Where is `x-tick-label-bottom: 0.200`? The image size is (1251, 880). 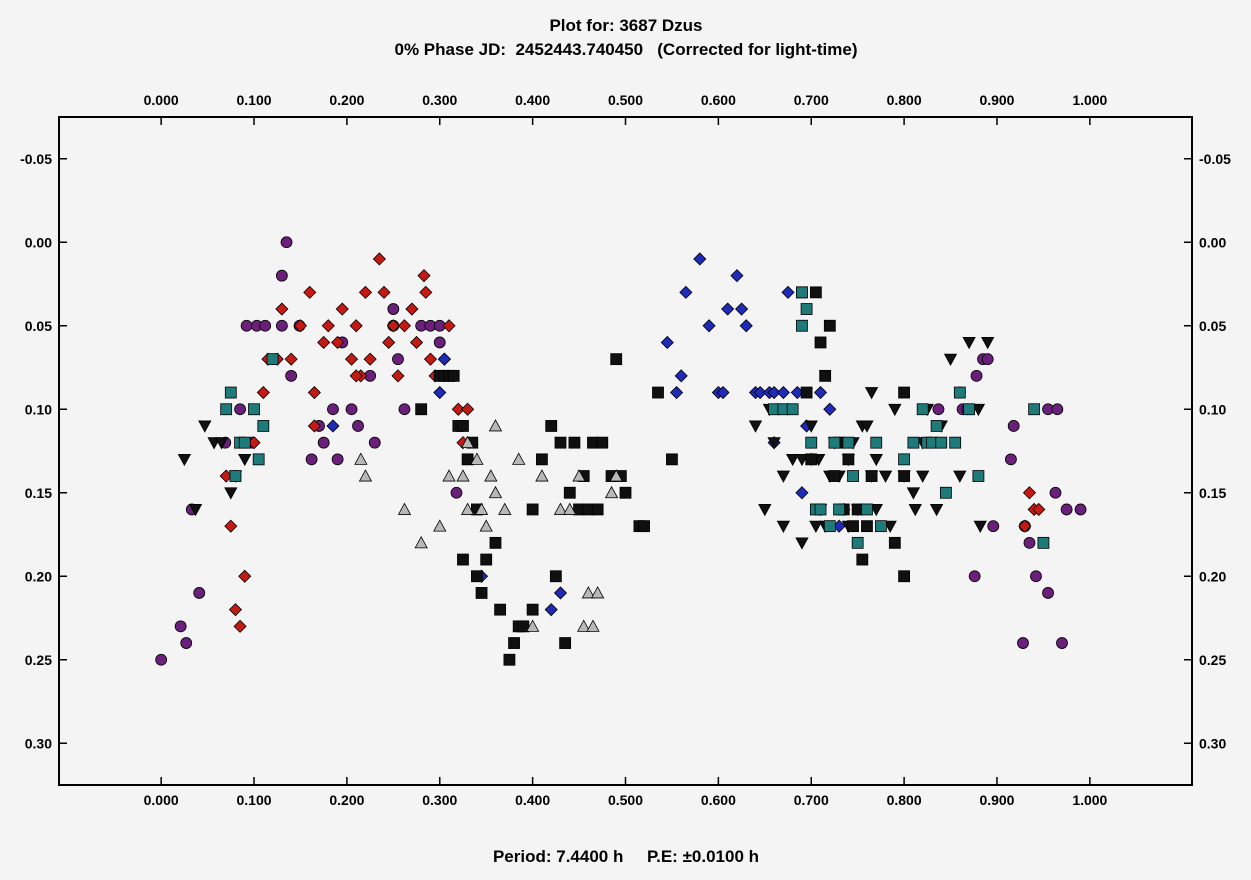 x-tick-label-bottom: 0.200 is located at coordinates (346, 800).